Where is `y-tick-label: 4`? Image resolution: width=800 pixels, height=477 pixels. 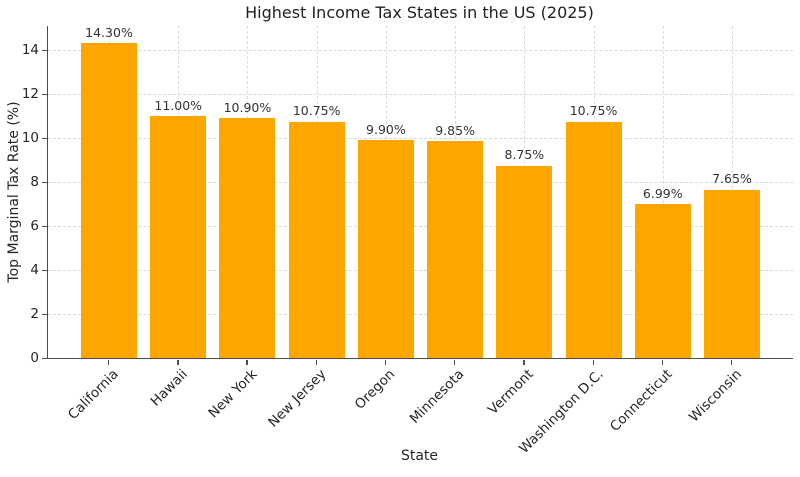 y-tick-label: 4 is located at coordinates (34, 269).